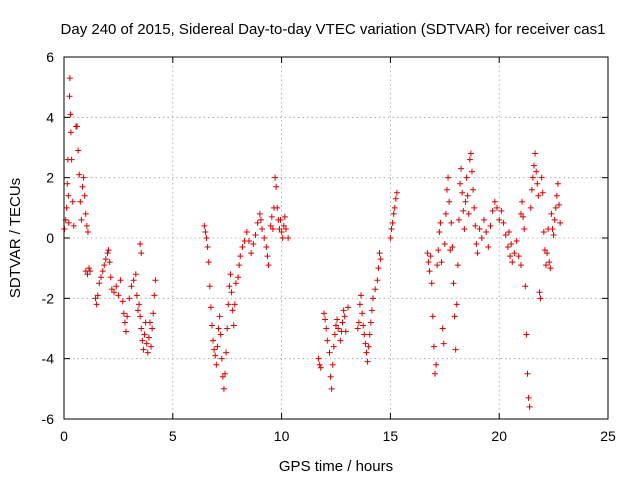  I want to click on x-tick-label: 15, so click(391, 436).